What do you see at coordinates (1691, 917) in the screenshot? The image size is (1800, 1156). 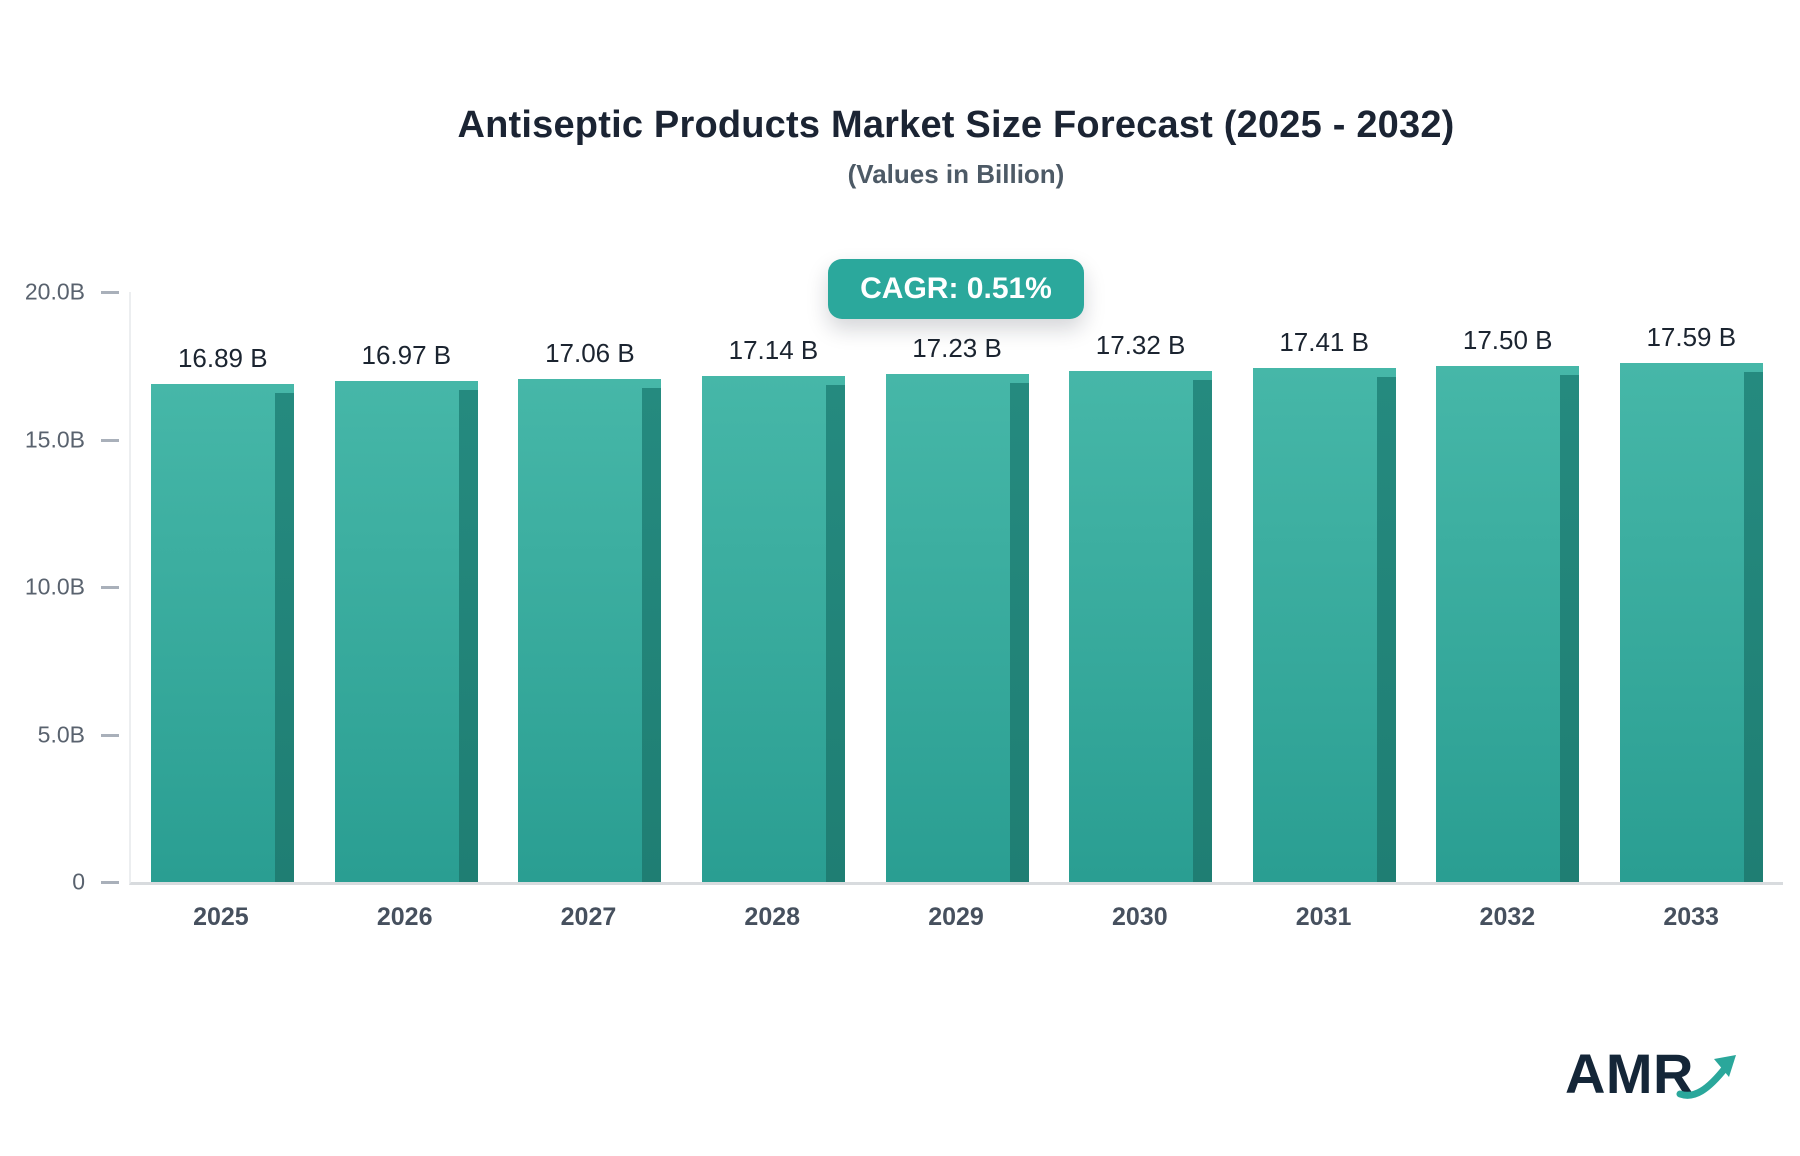 I see `x-axis-label-2033: 2033` at bounding box center [1691, 917].